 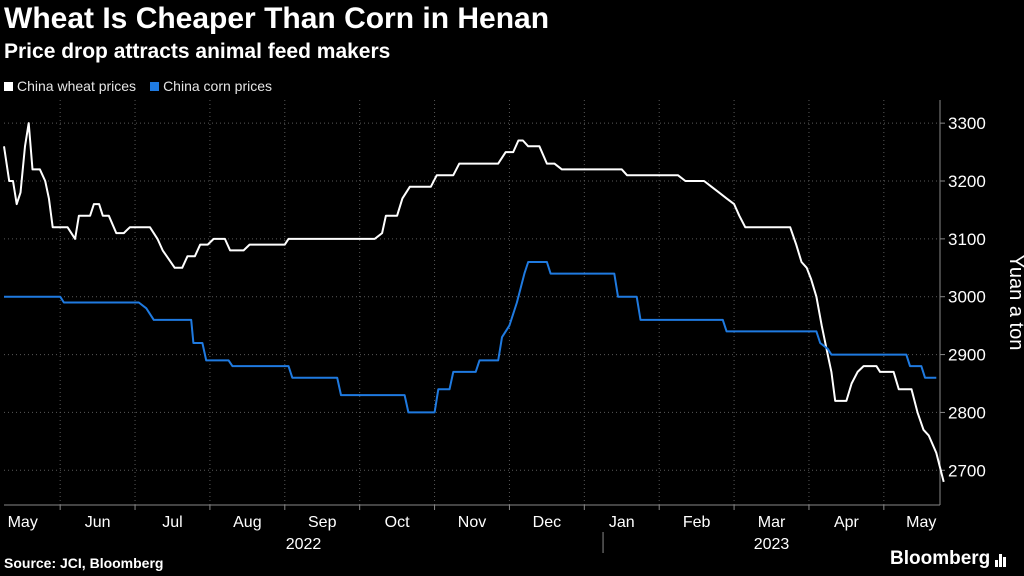 I want to click on y-tick-label-3200: 3200, so click(x=967, y=181).